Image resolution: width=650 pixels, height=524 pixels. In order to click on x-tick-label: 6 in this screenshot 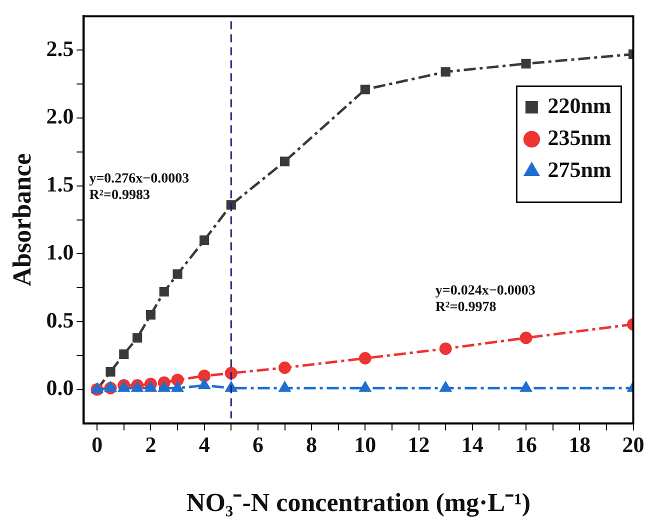, I will do `click(258, 445)`.